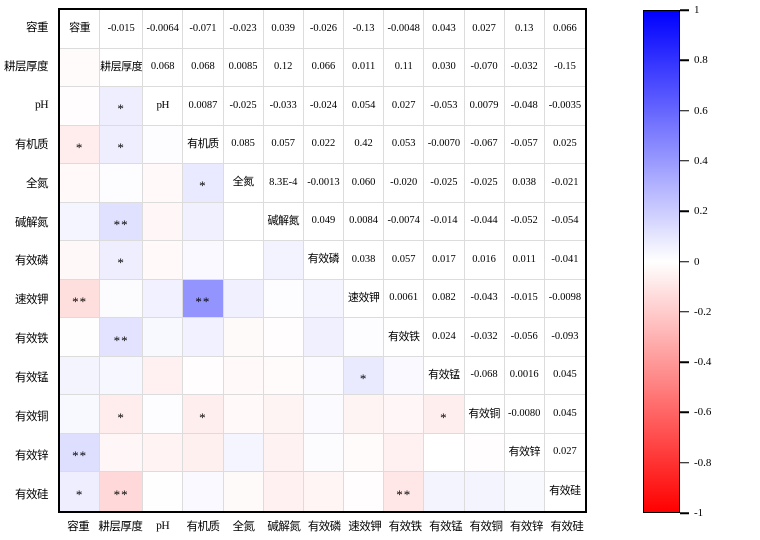 This screenshot has width=760, height=540. I want to click on row-label: 速效钾, so click(32, 300).